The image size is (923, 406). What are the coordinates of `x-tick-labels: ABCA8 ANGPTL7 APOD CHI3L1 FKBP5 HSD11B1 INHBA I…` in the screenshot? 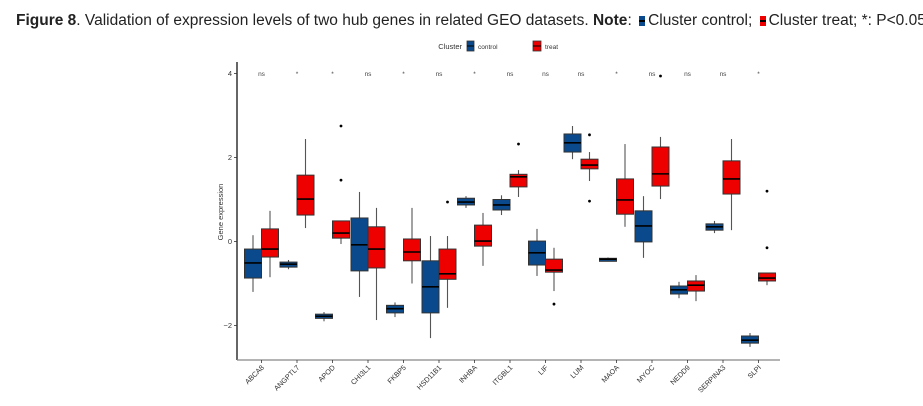 It's located at (503, 377).